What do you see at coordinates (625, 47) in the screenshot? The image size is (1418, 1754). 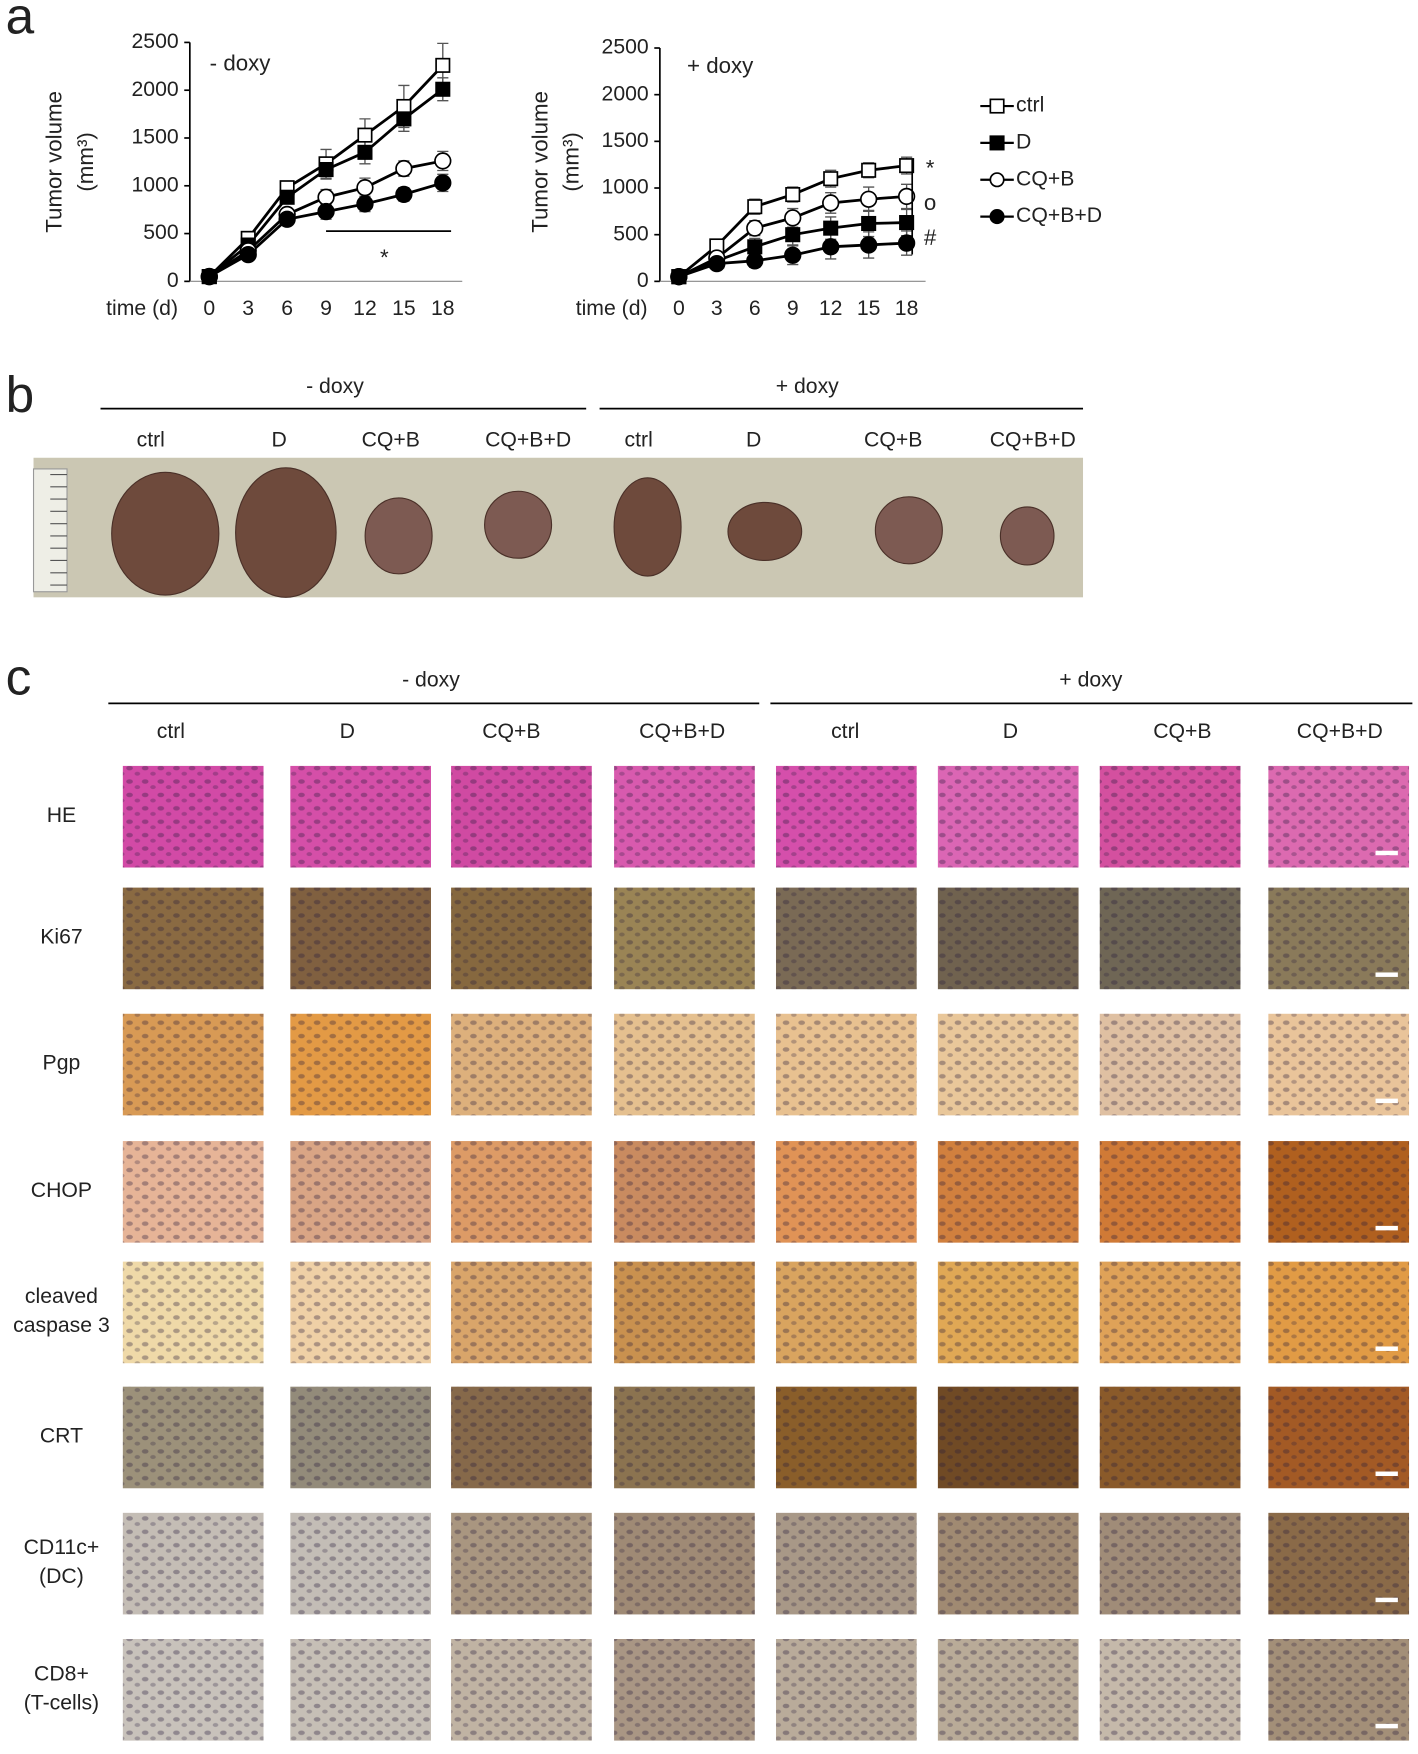 I see `y-tick-label: 2500` at bounding box center [625, 47].